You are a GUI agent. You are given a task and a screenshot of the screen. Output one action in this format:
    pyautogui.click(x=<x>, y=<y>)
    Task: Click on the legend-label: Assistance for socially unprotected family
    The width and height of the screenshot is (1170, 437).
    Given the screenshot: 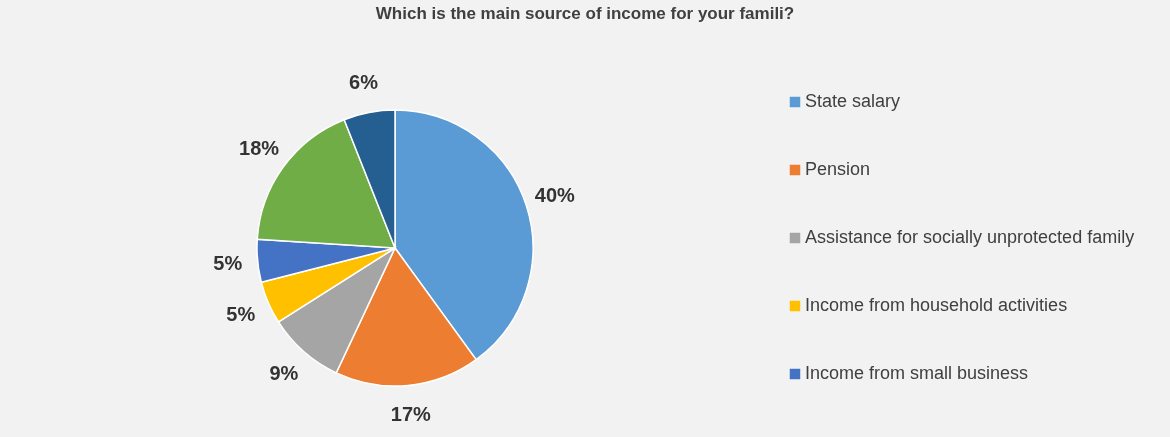 What is the action you would take?
    pyautogui.click(x=970, y=237)
    